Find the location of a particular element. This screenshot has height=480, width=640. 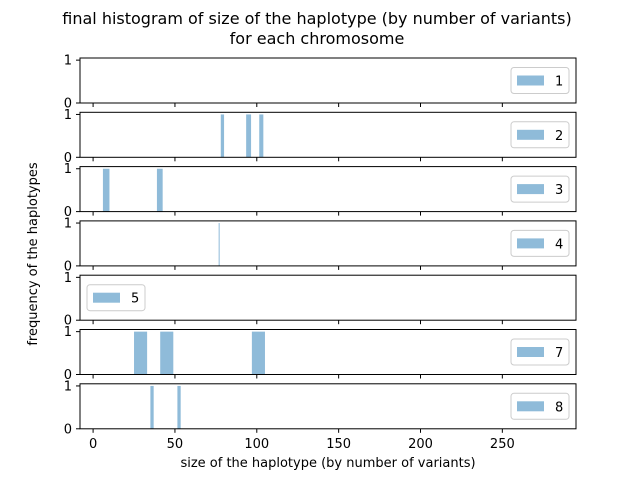

x-tick-label: 100 is located at coordinates (256, 444).